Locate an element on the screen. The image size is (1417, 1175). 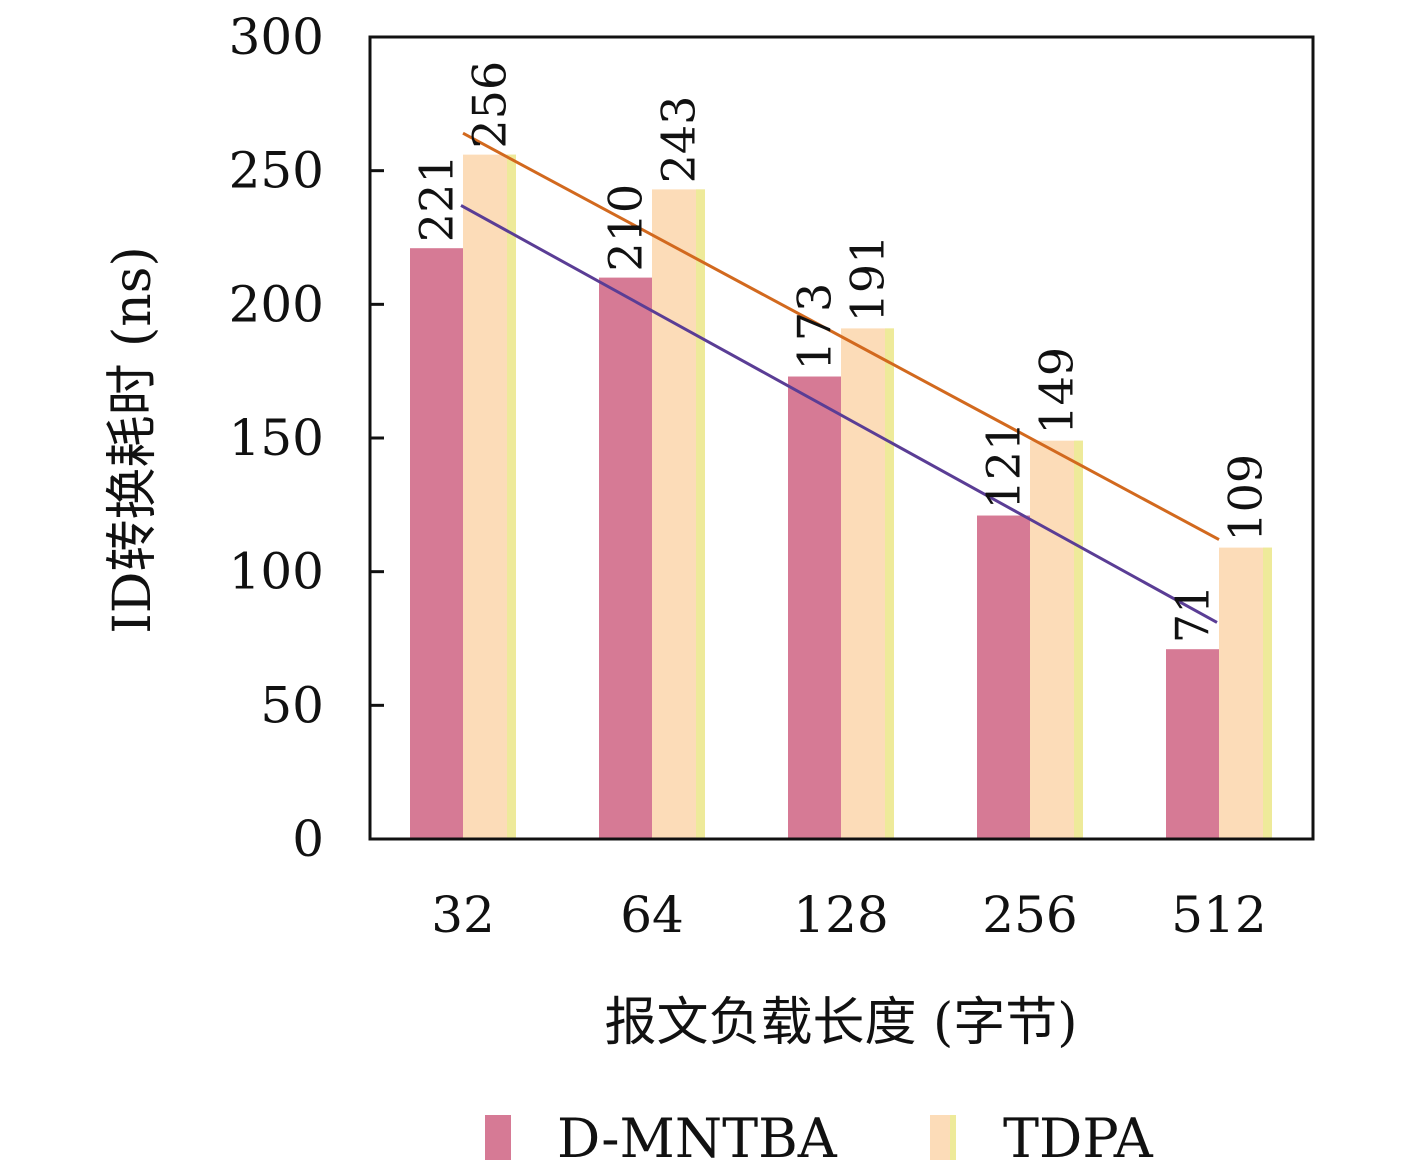
data-label-tdpa-32: 256 is located at coordinates (490, 105).